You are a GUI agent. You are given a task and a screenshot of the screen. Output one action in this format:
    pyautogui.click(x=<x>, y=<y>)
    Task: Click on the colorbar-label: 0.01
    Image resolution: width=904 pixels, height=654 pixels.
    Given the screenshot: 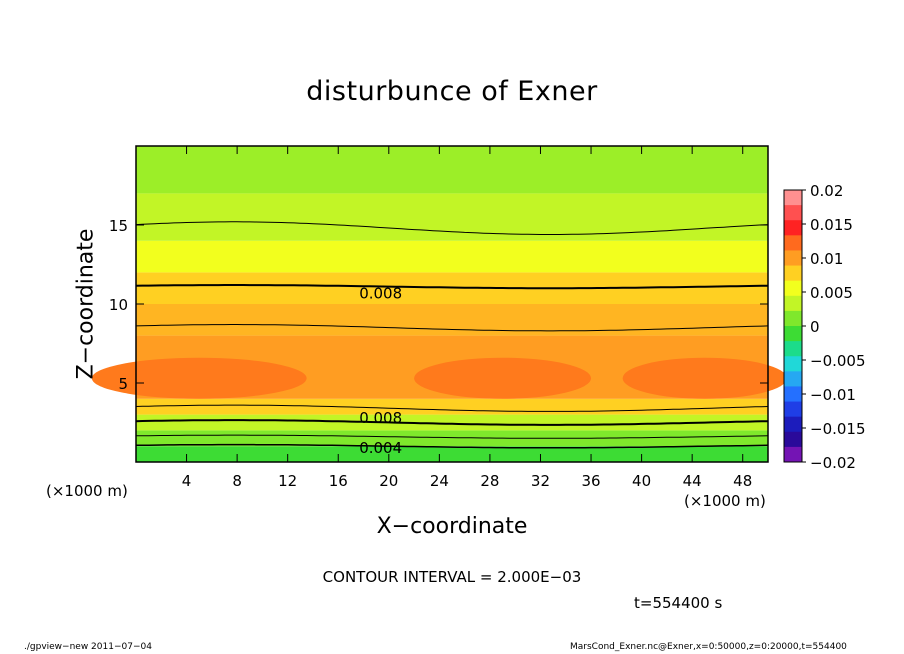 What is the action you would take?
    pyautogui.click(x=826, y=259)
    